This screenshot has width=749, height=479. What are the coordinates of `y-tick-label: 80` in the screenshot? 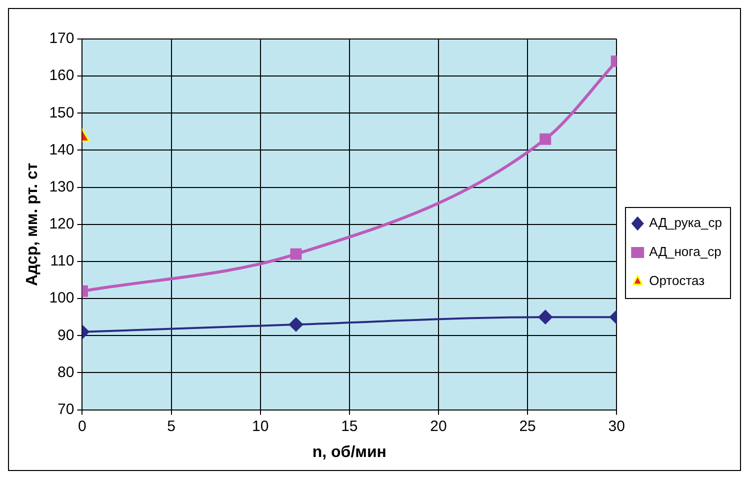 It's located at (66, 372).